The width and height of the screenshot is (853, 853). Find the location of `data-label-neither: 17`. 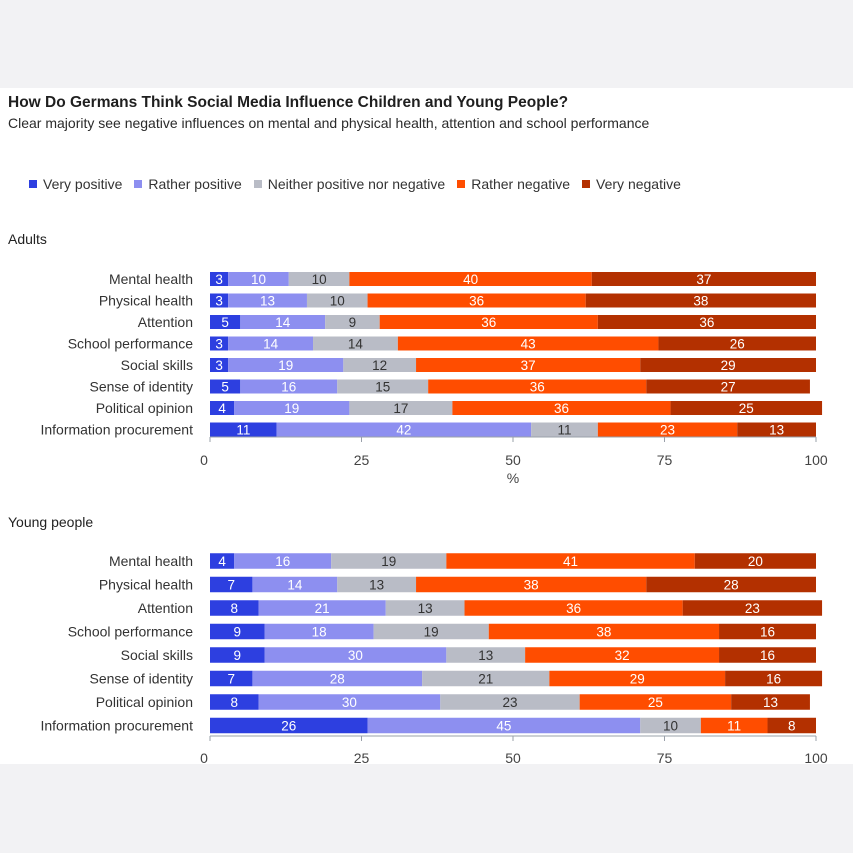

data-label-neither: 17 is located at coordinates (400, 408).